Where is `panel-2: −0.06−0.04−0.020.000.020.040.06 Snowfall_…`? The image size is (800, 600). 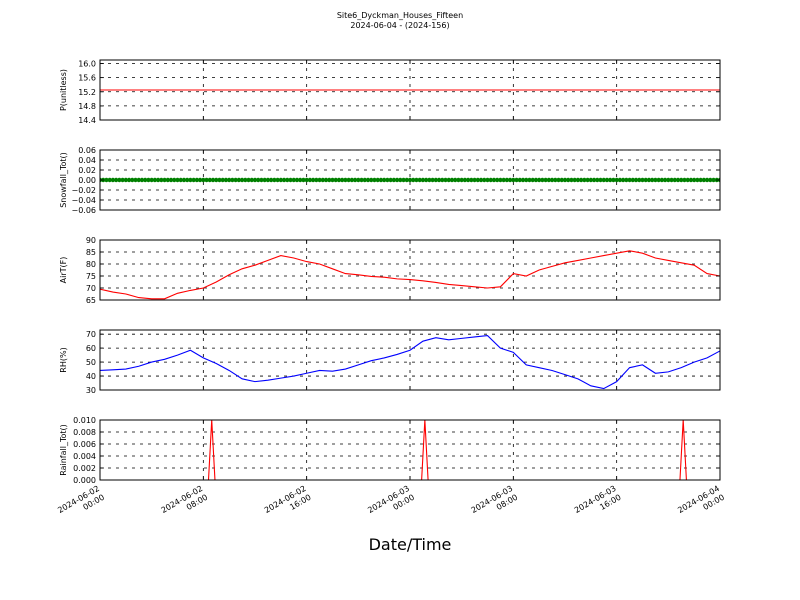
panel-2: −0.06−0.04−0.020.000.020.040.06 Snowfall_… is located at coordinates (390, 180).